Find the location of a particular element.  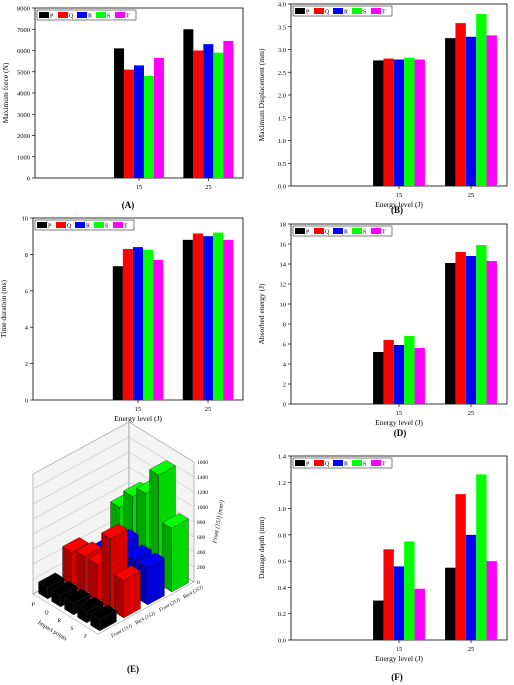

y-axis-label: Maximum Displacement (mm) is located at coordinates (261, 94).